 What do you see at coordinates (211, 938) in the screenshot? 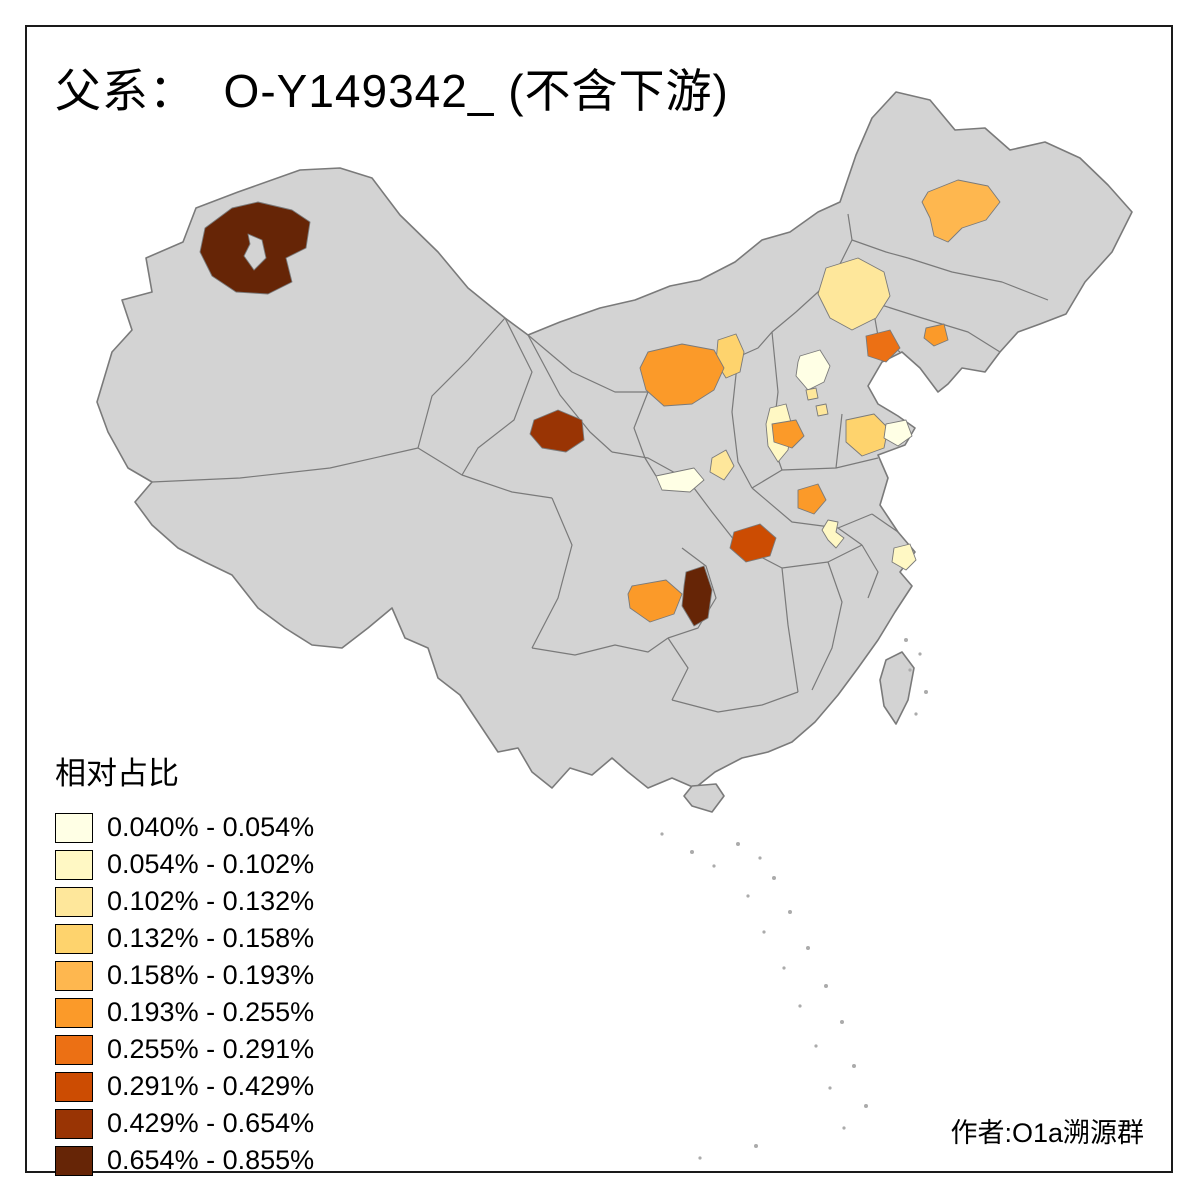
I see `legend-label: 0.132% - 0.158%` at bounding box center [211, 938].